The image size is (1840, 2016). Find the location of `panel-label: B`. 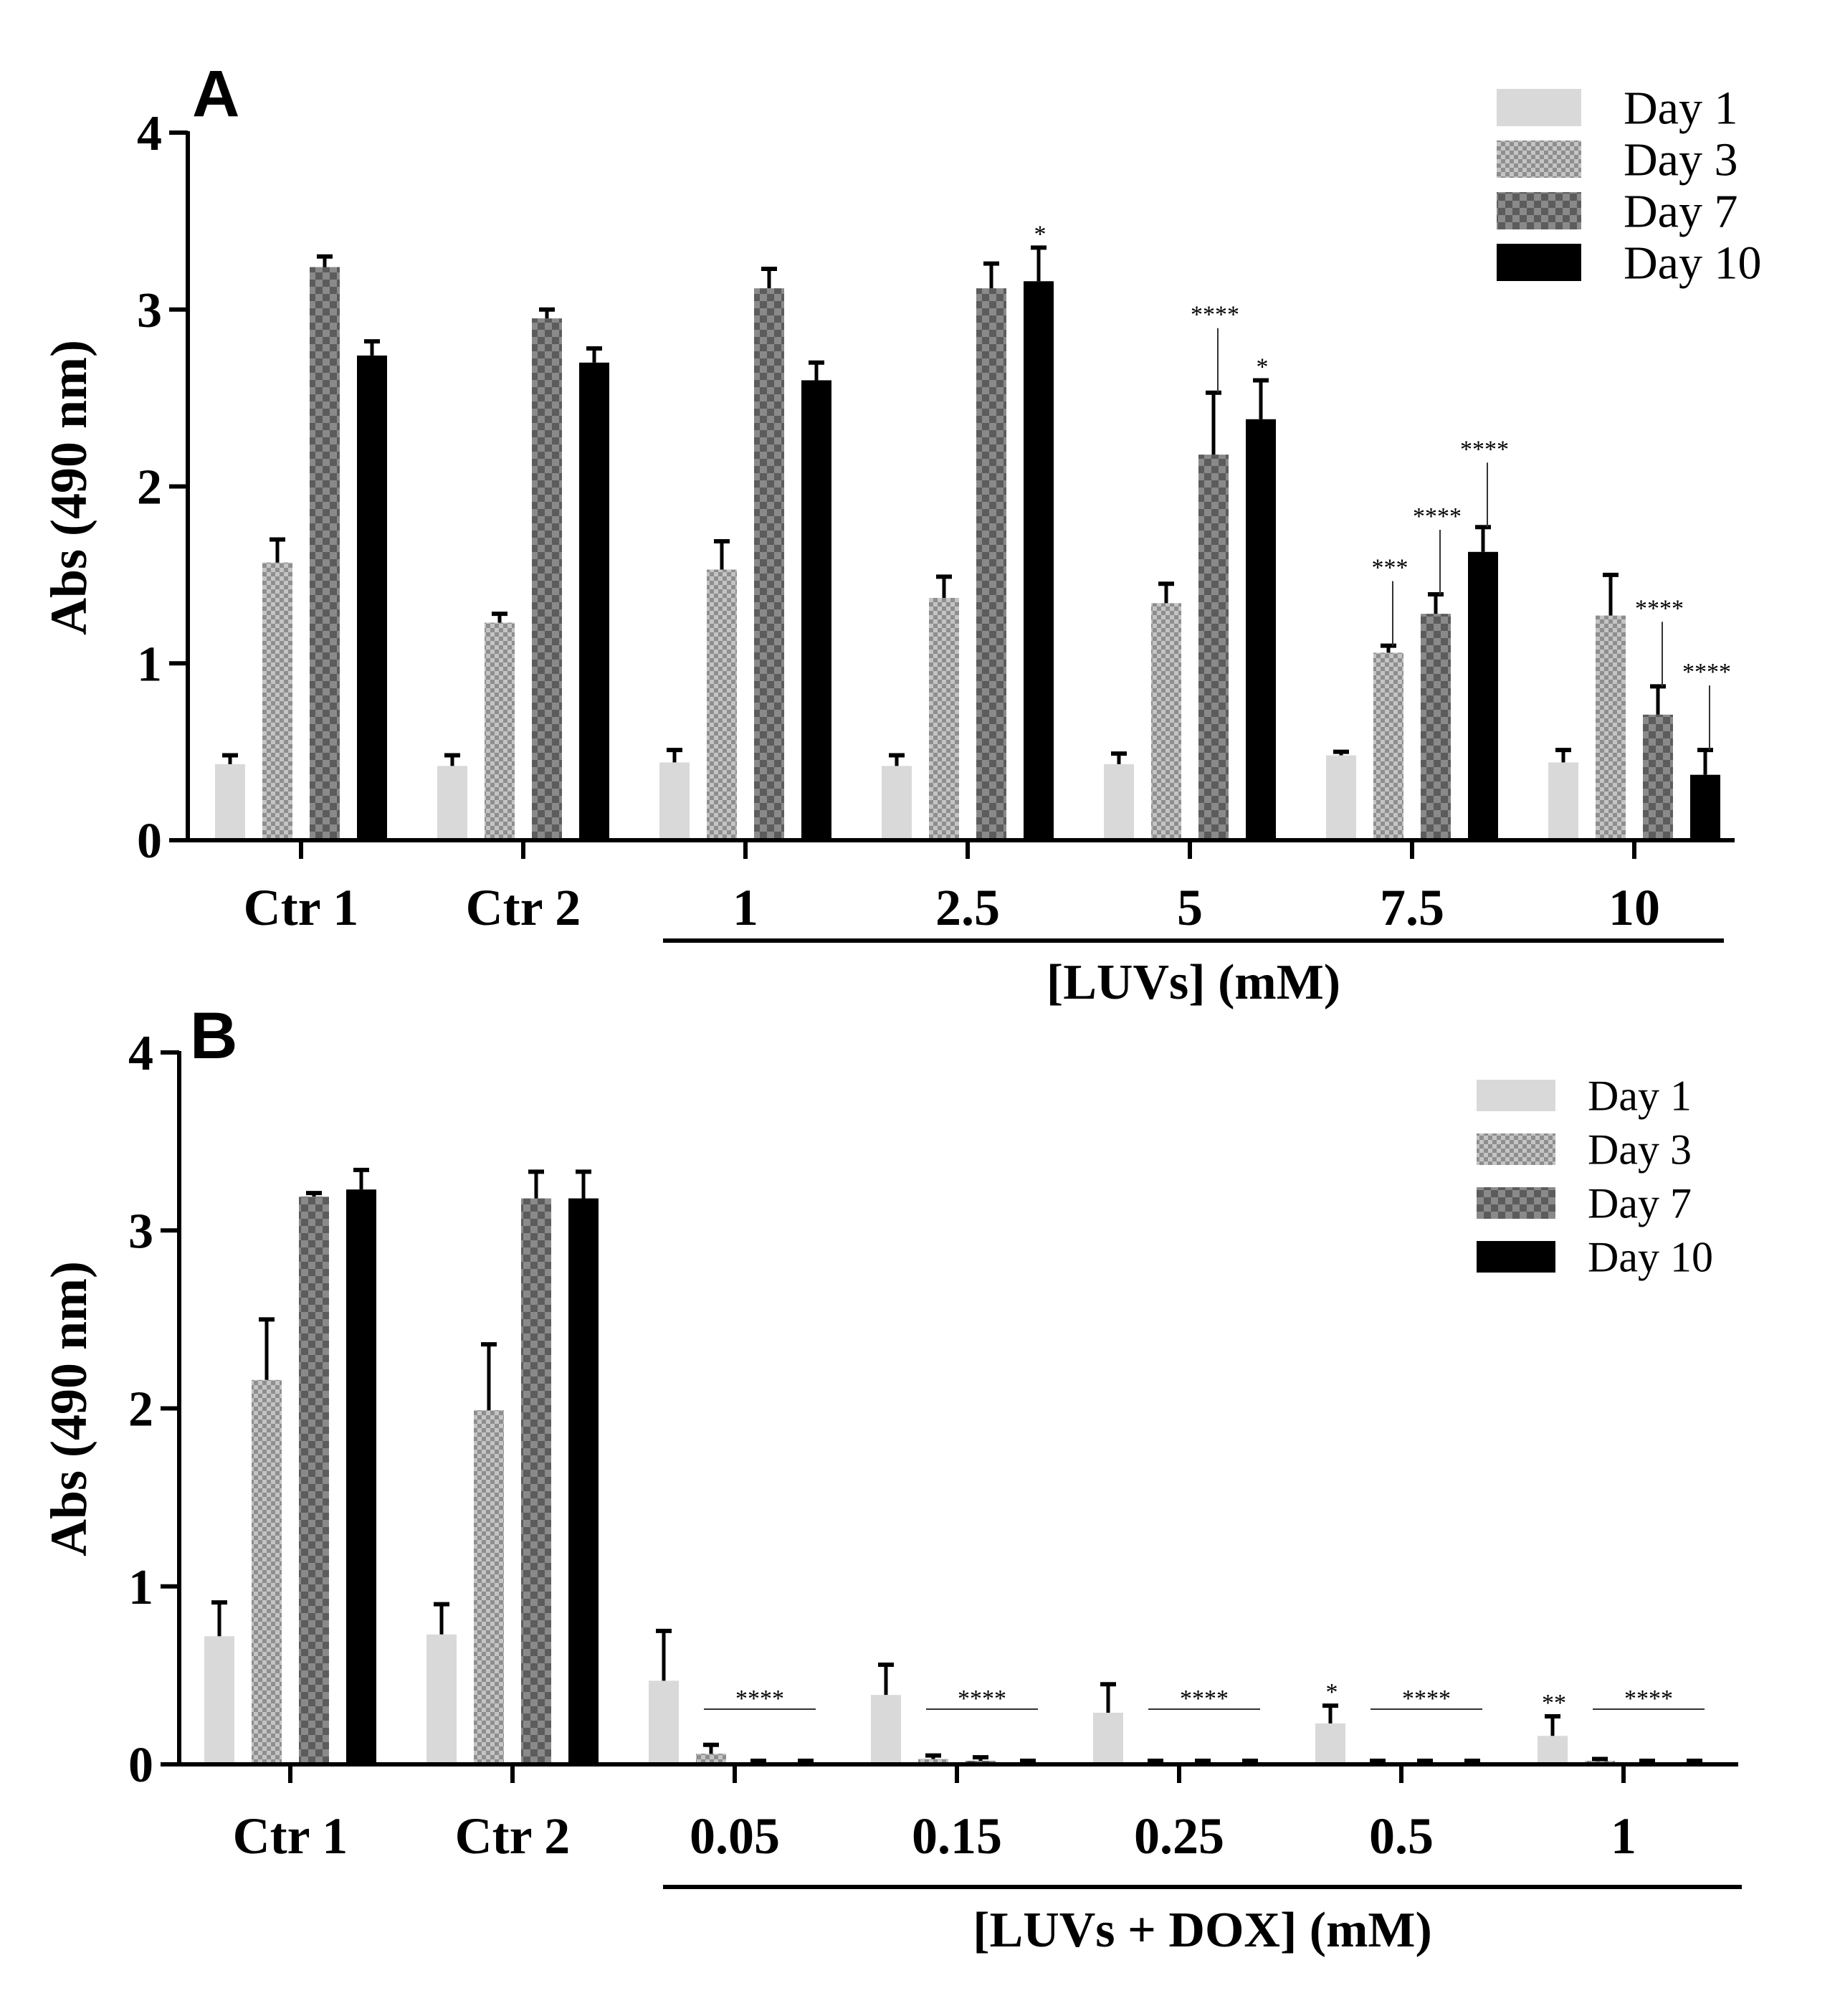

panel-label: B is located at coordinates (213, 1036).